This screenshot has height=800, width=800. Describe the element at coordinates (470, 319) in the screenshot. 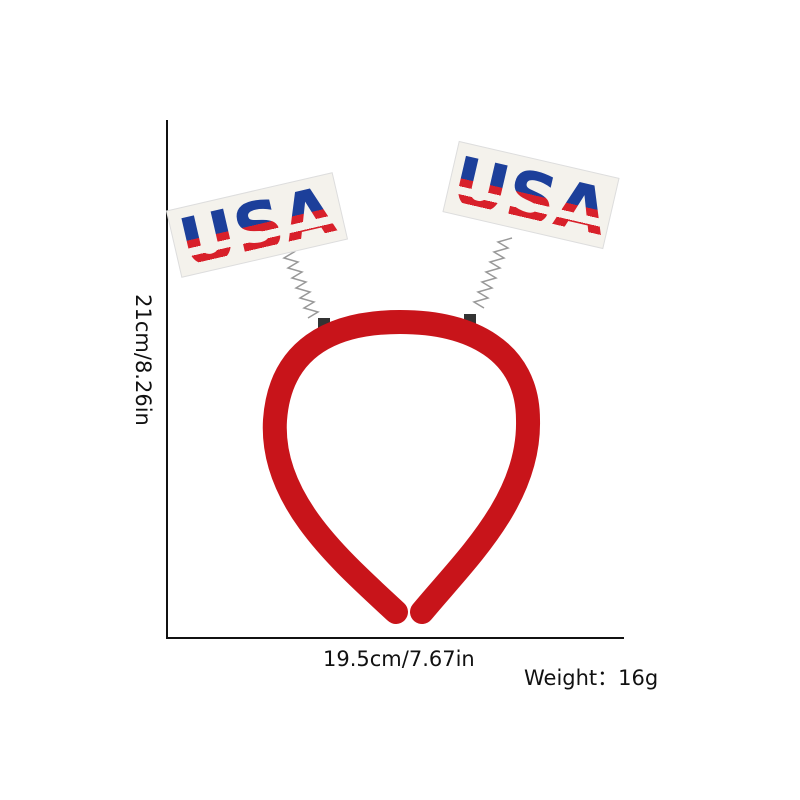

I see `right-spring-base` at that location.